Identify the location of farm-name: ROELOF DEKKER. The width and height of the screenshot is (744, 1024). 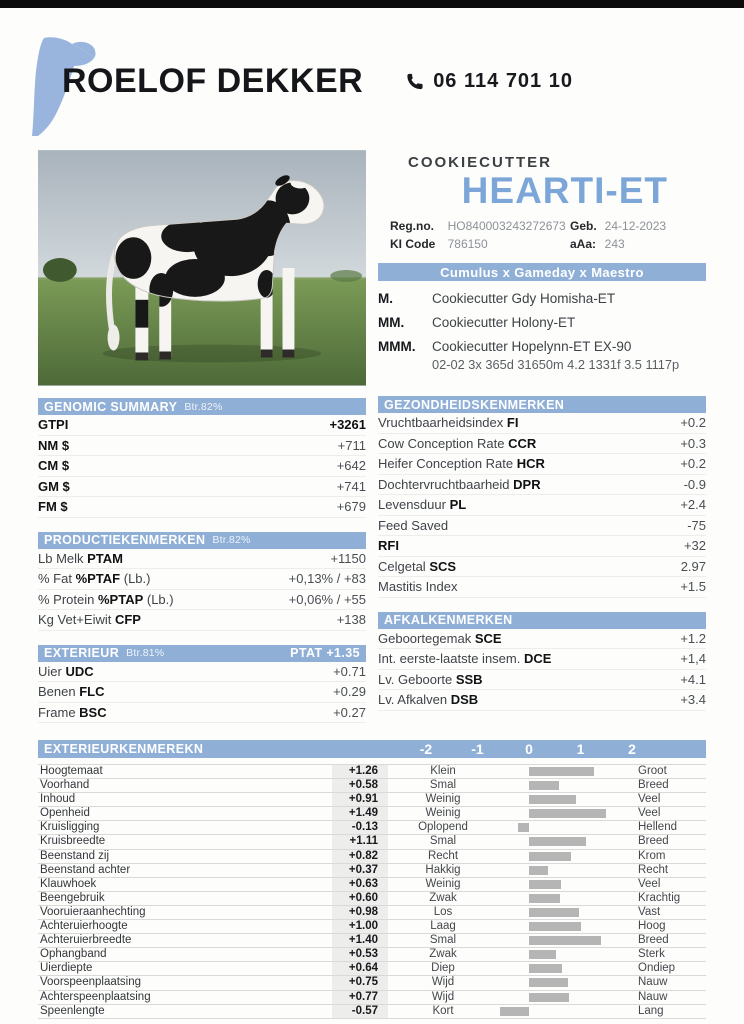
(213, 81).